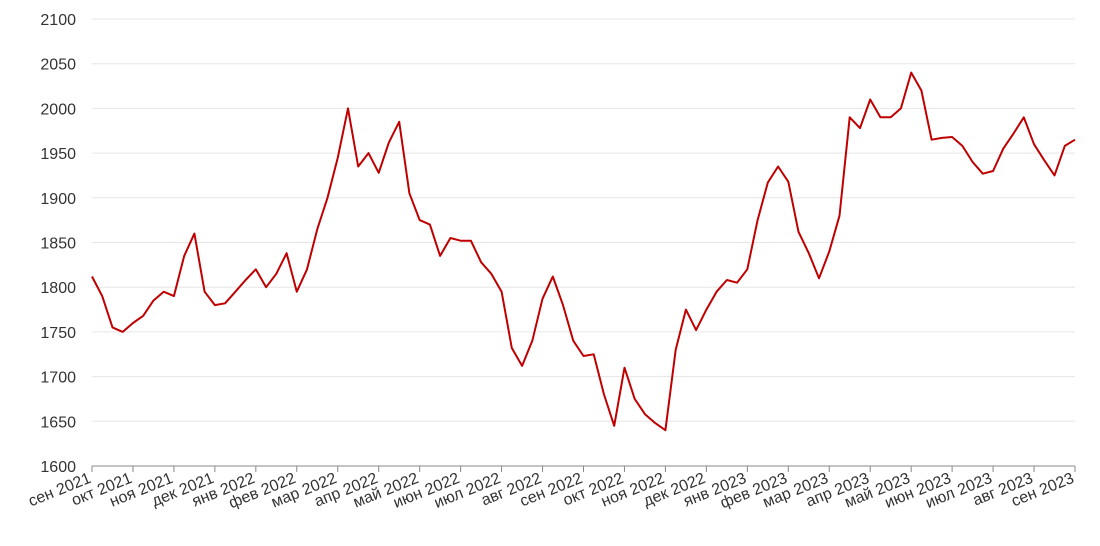 Image resolution: width=1100 pixels, height=546 pixels. Describe the element at coordinates (58, 288) in the screenshot. I see `y-tick-label: 1800` at that location.